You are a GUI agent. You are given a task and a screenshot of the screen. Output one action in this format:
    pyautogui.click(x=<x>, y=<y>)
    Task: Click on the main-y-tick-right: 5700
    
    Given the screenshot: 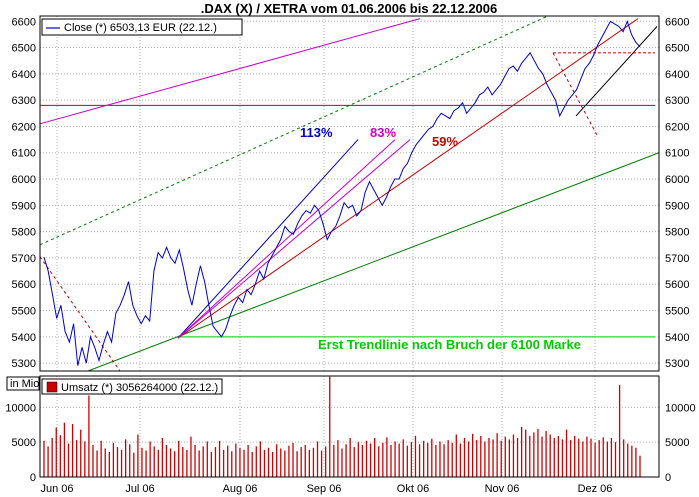 What is the action you would take?
    pyautogui.click(x=677, y=259)
    